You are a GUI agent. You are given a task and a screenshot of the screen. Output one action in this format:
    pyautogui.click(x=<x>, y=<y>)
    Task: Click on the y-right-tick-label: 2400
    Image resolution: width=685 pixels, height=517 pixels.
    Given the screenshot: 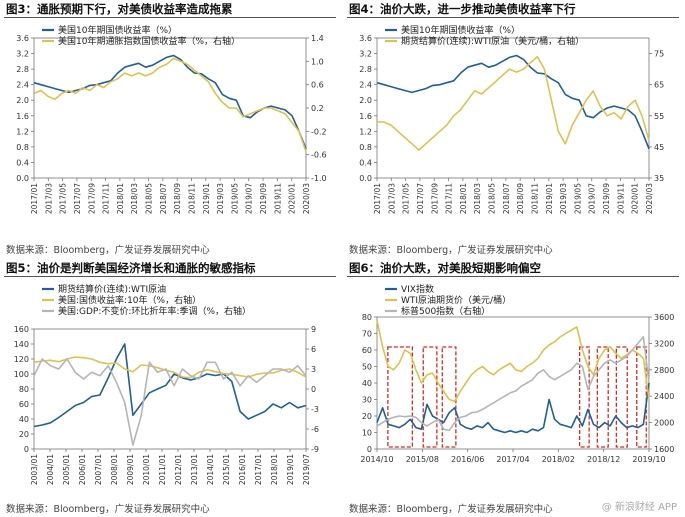 What is the action you would take?
    pyautogui.click(x=664, y=396)
    